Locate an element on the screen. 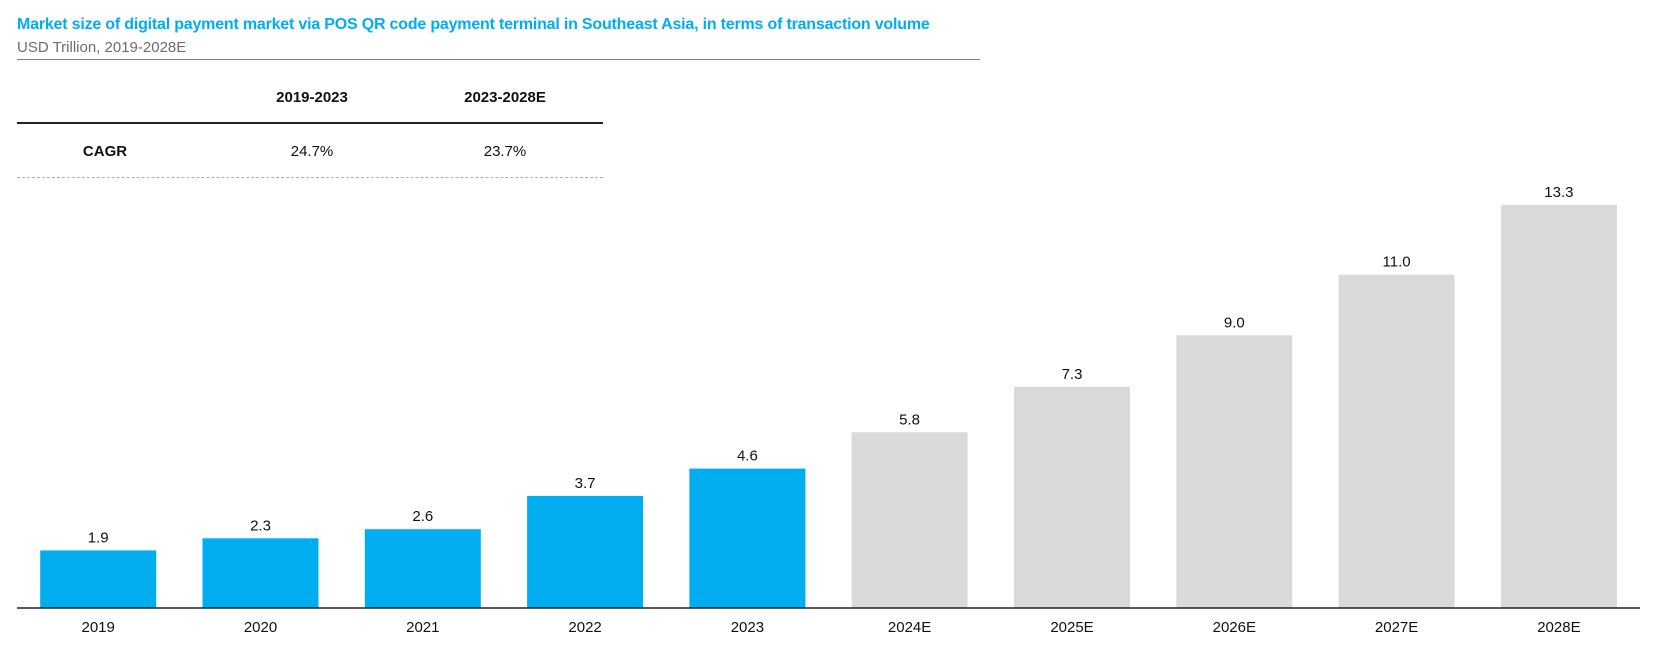 The image size is (1656, 649). x-tick-label-2025E: 2025E is located at coordinates (1071, 627).